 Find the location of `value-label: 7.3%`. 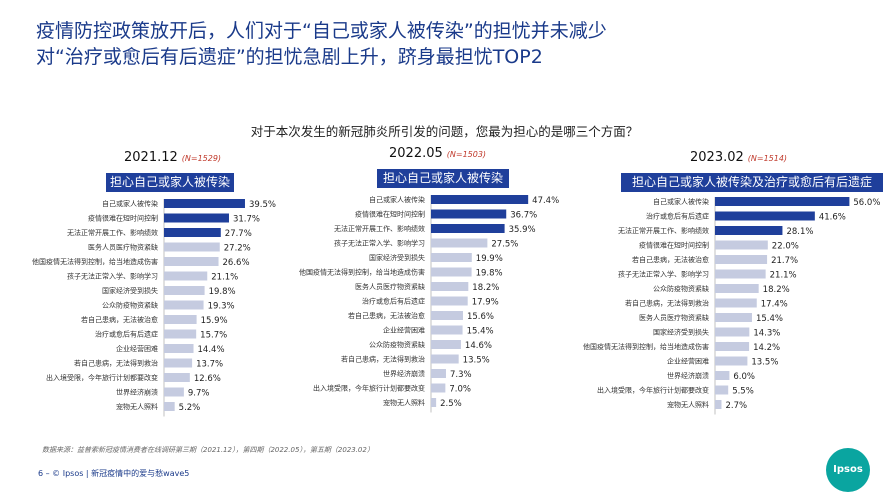

value-label: 7.3% is located at coordinates (461, 375).